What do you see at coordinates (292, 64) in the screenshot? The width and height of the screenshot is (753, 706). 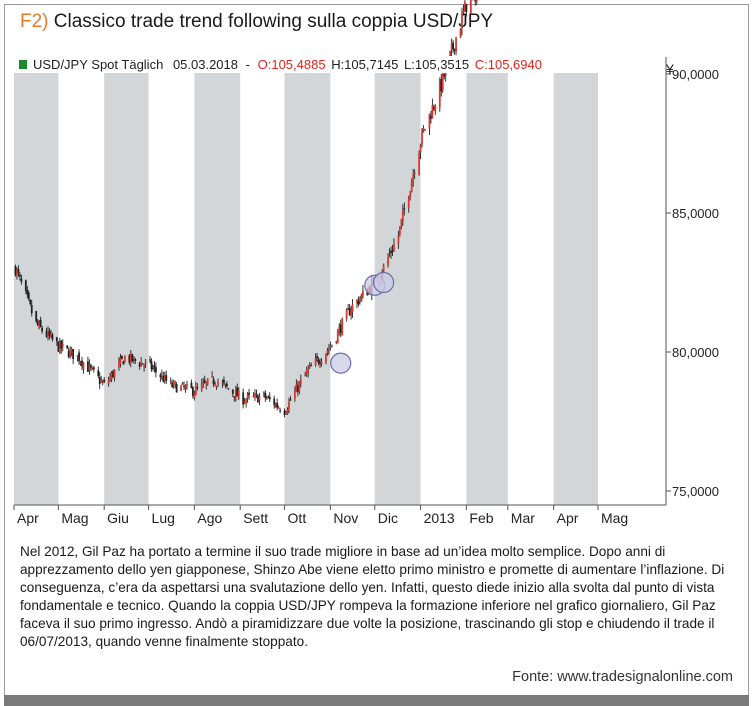 I see `ohlc-open: O:105,4885` at bounding box center [292, 64].